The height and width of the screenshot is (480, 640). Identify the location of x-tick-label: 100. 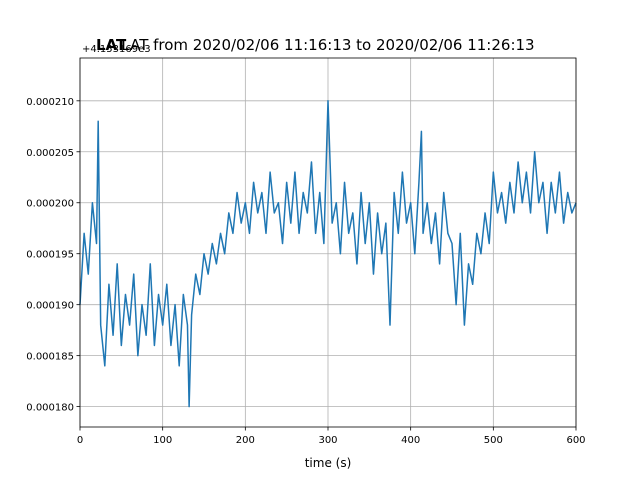
(162, 440).